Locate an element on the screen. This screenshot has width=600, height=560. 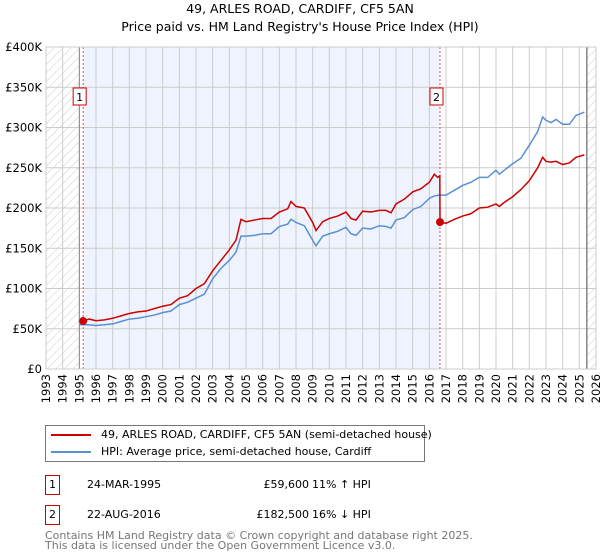
x-tick-label: 2025 is located at coordinates (579, 388).